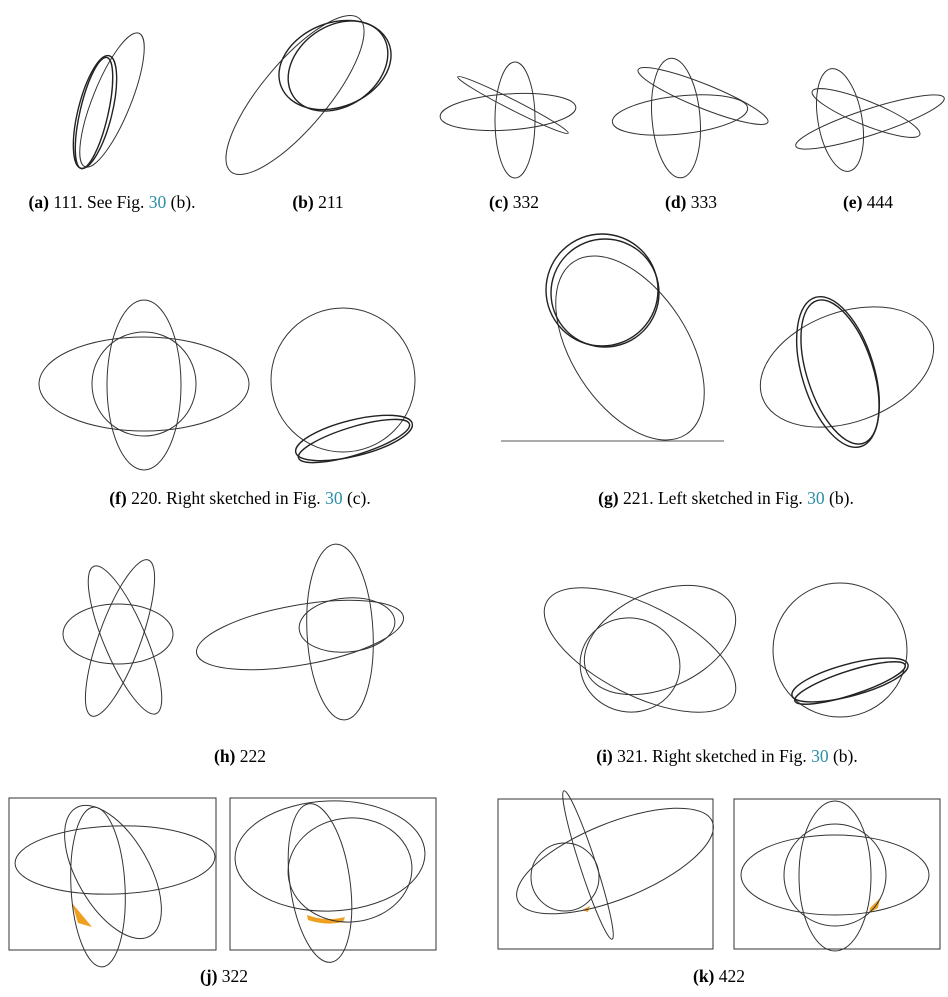  What do you see at coordinates (514, 202) in the screenshot?
I see `caption-c: (c) 332` at bounding box center [514, 202].